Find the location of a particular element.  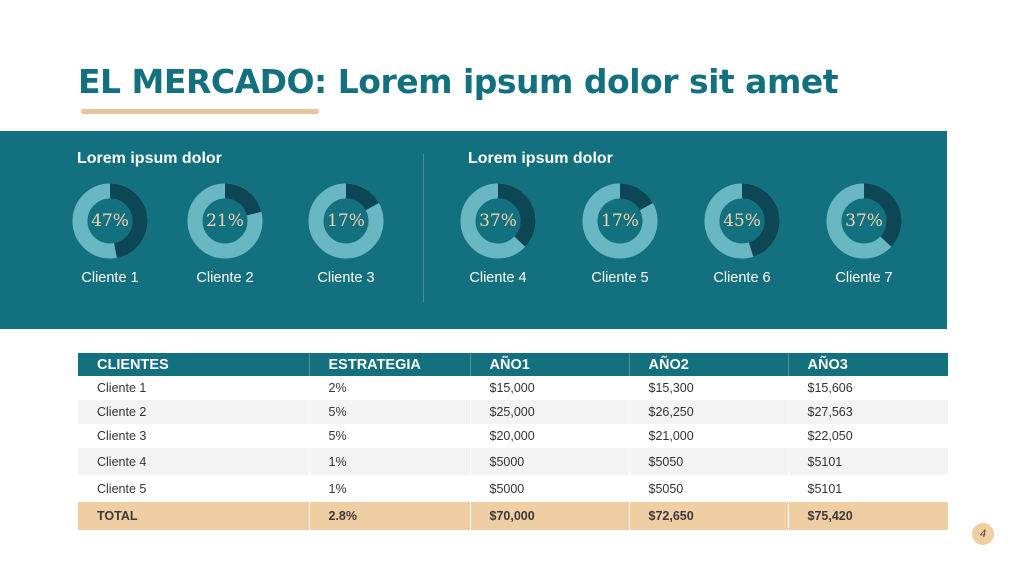

cell-year2: $15,300 is located at coordinates (709, 388).